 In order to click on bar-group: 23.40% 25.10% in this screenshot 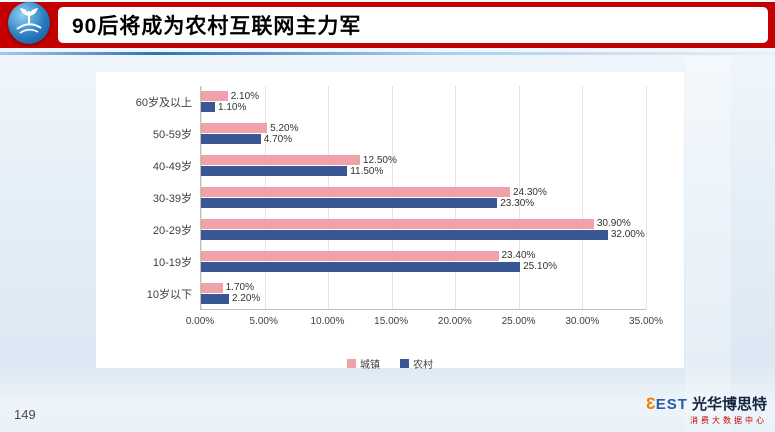, I will do `click(423, 261)`.